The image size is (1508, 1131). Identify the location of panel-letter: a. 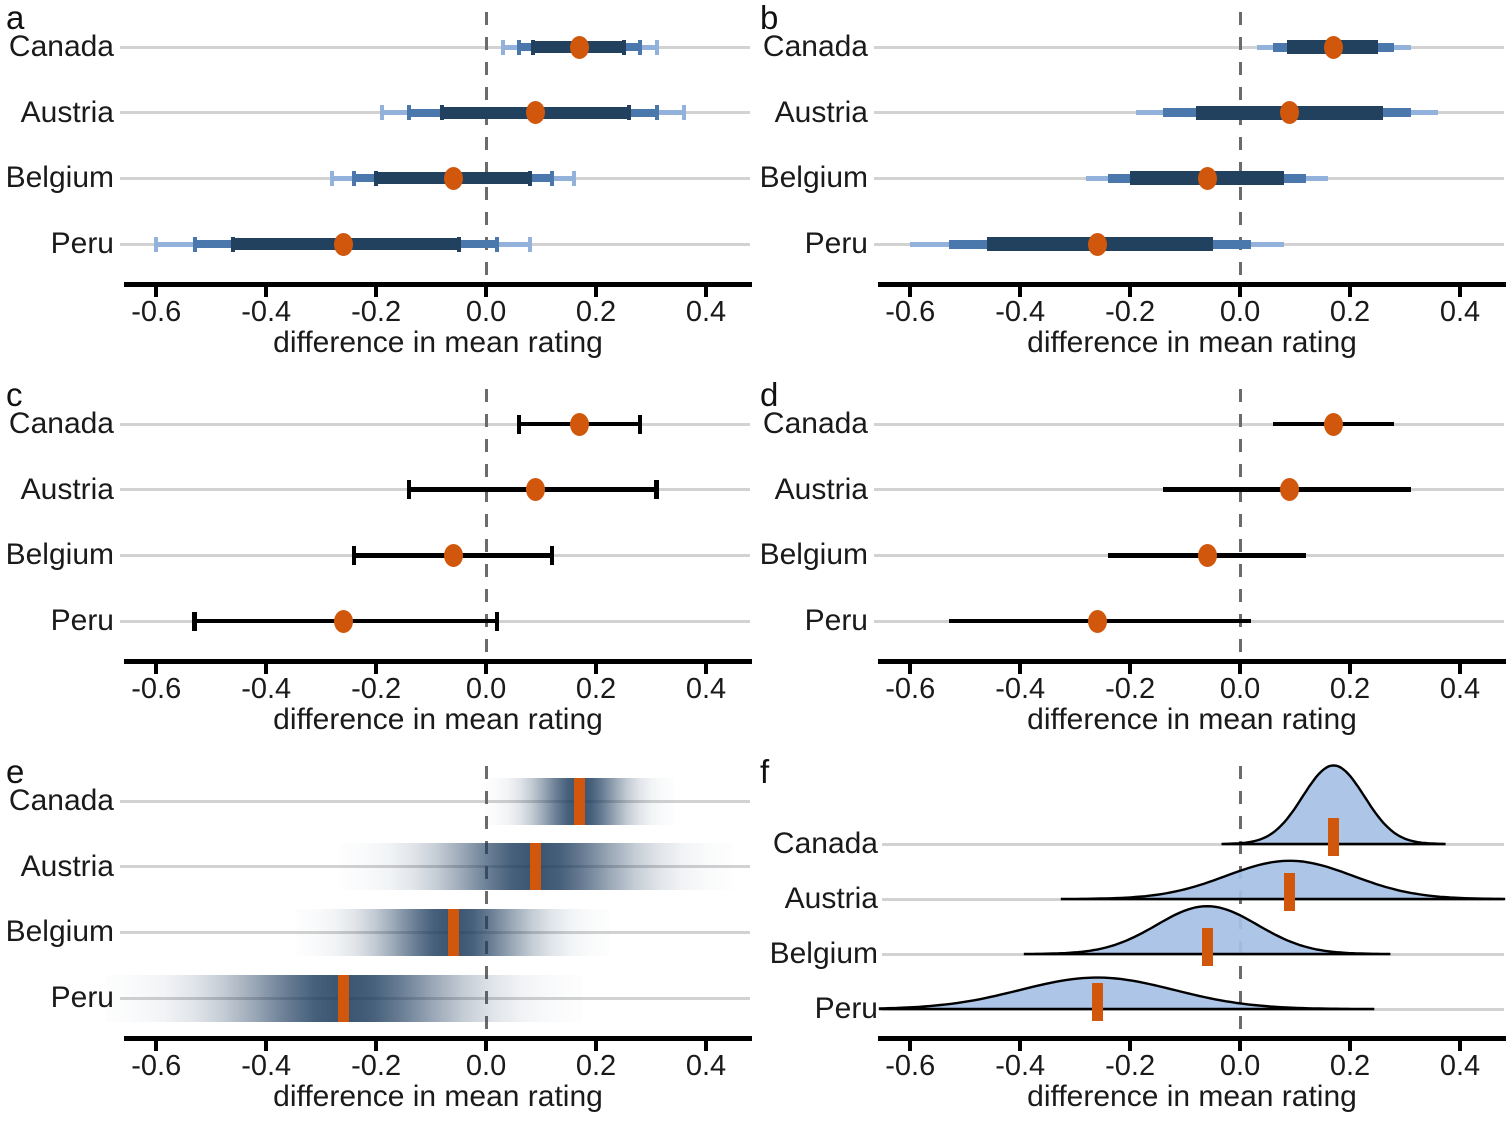
(15, 18).